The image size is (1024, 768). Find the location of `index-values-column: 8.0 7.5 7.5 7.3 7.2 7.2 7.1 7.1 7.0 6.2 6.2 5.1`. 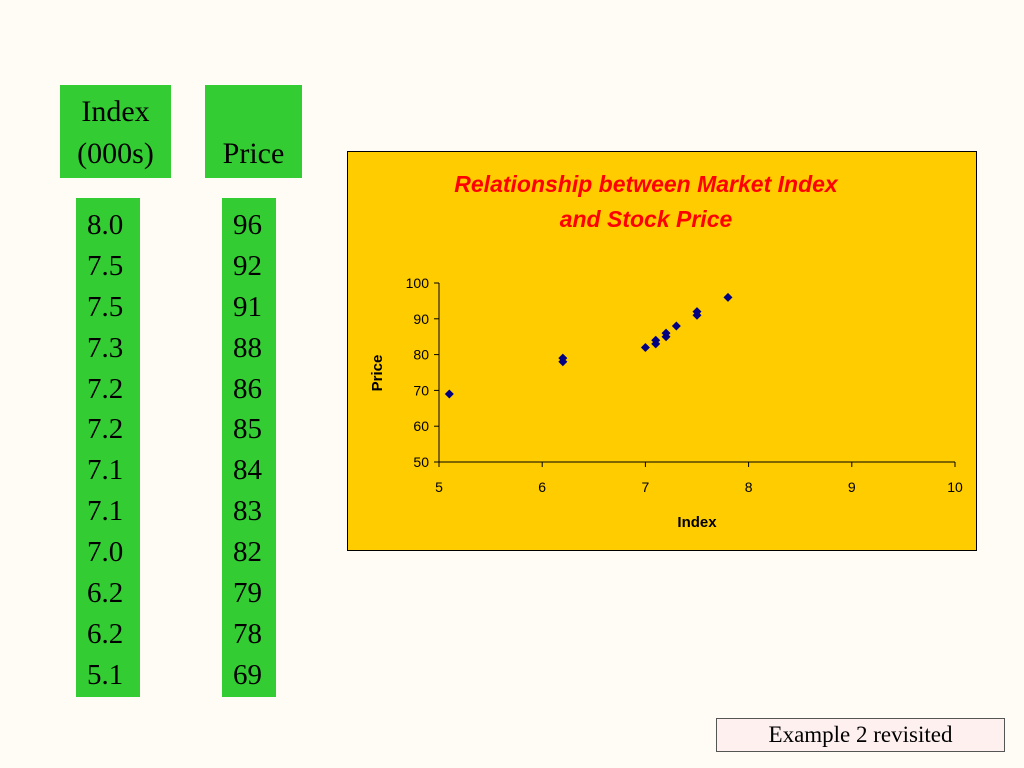

index-values-column: 8.0 7.5 7.5 7.3 7.2 7.2 7.1 7.1 7.0 6.2 6.2 5.1 is located at coordinates (108, 447).